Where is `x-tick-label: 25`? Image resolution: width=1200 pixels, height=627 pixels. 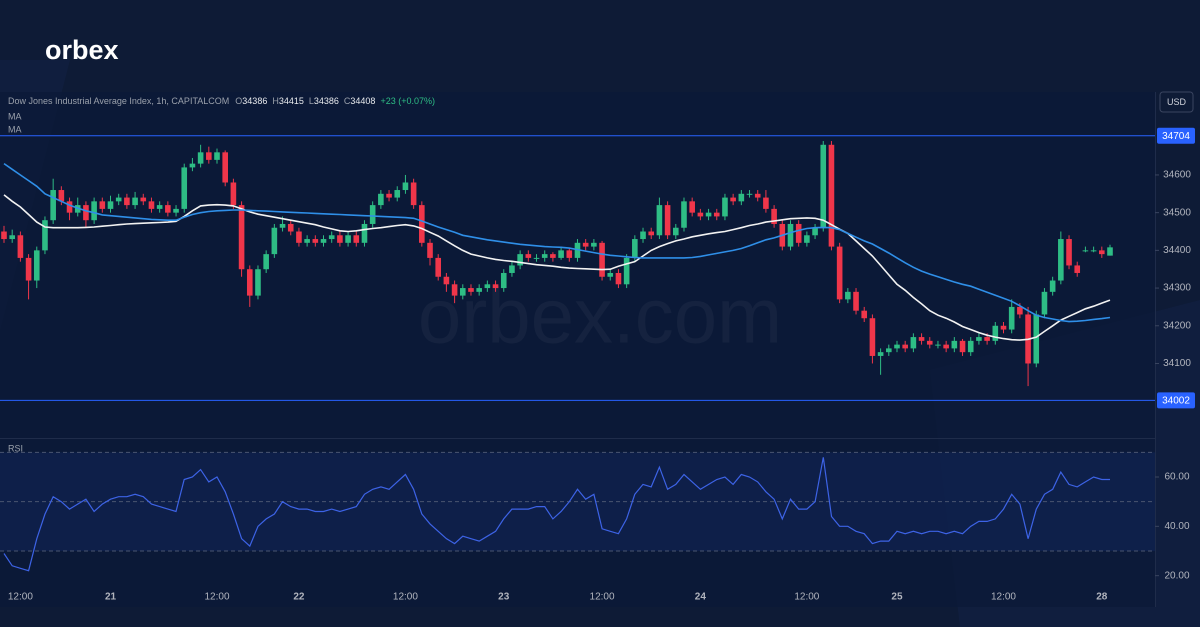 x-tick-label: 25 is located at coordinates (897, 597).